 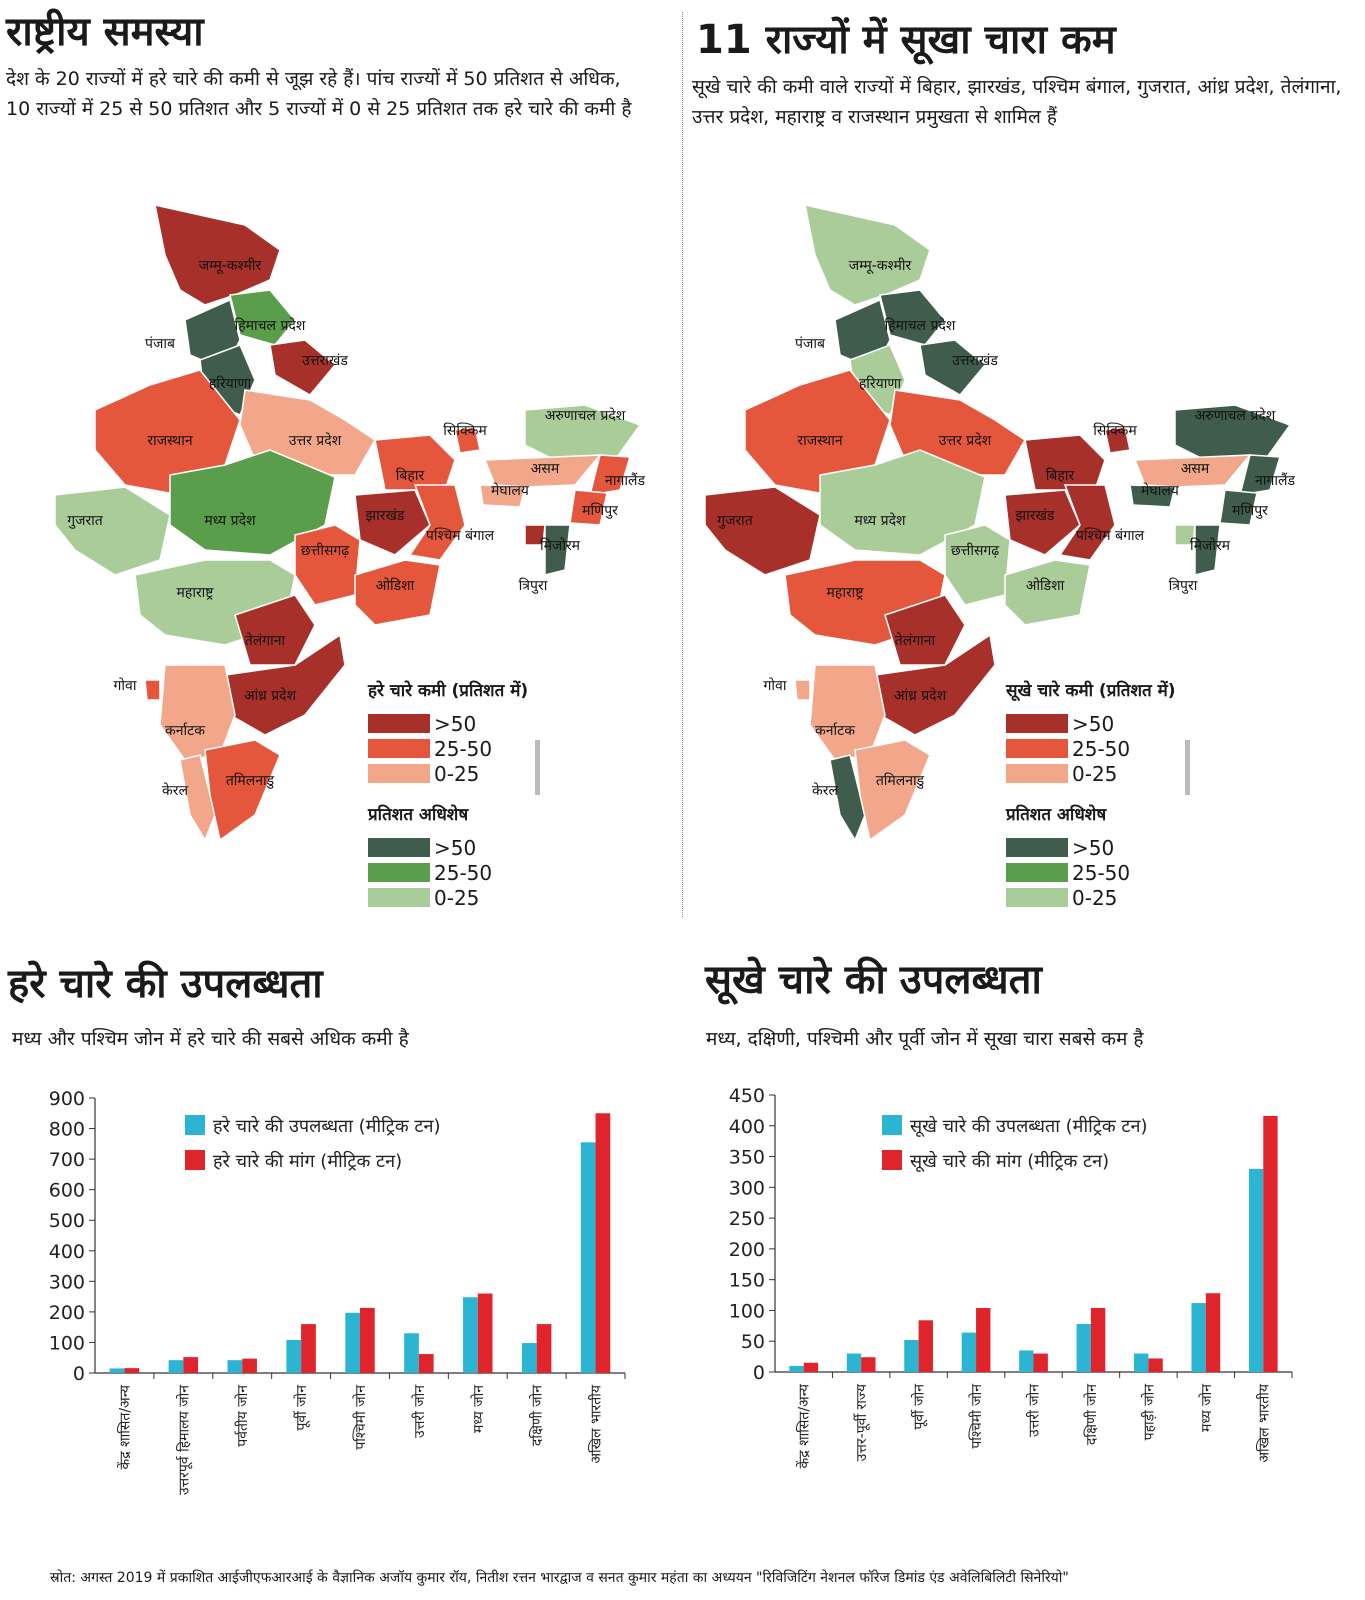 I want to click on y-tick-label: 800, so click(x=67, y=1130).